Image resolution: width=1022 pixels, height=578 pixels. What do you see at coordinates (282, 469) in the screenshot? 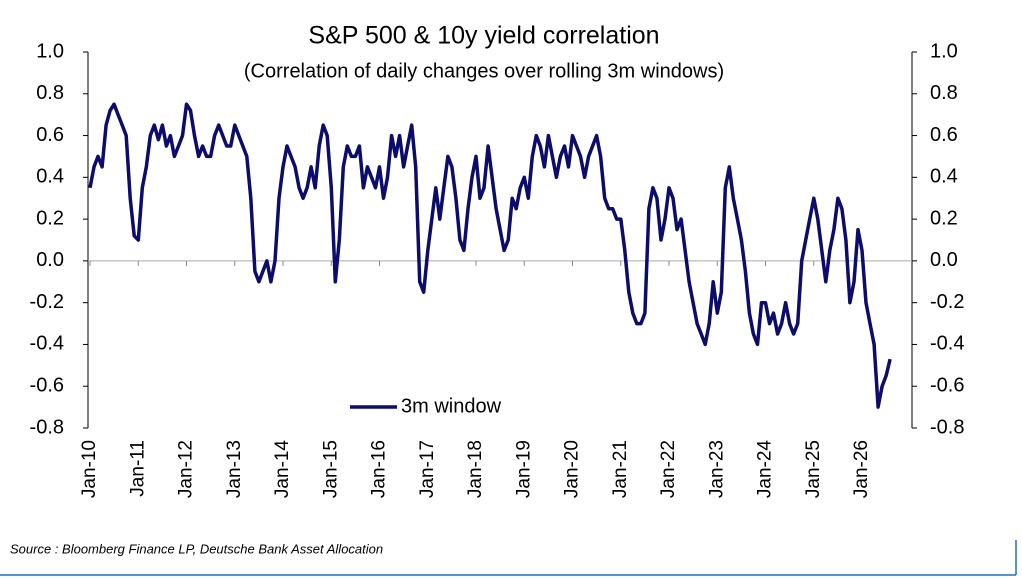
I see `x-tick-label: Jan-14` at bounding box center [282, 469].